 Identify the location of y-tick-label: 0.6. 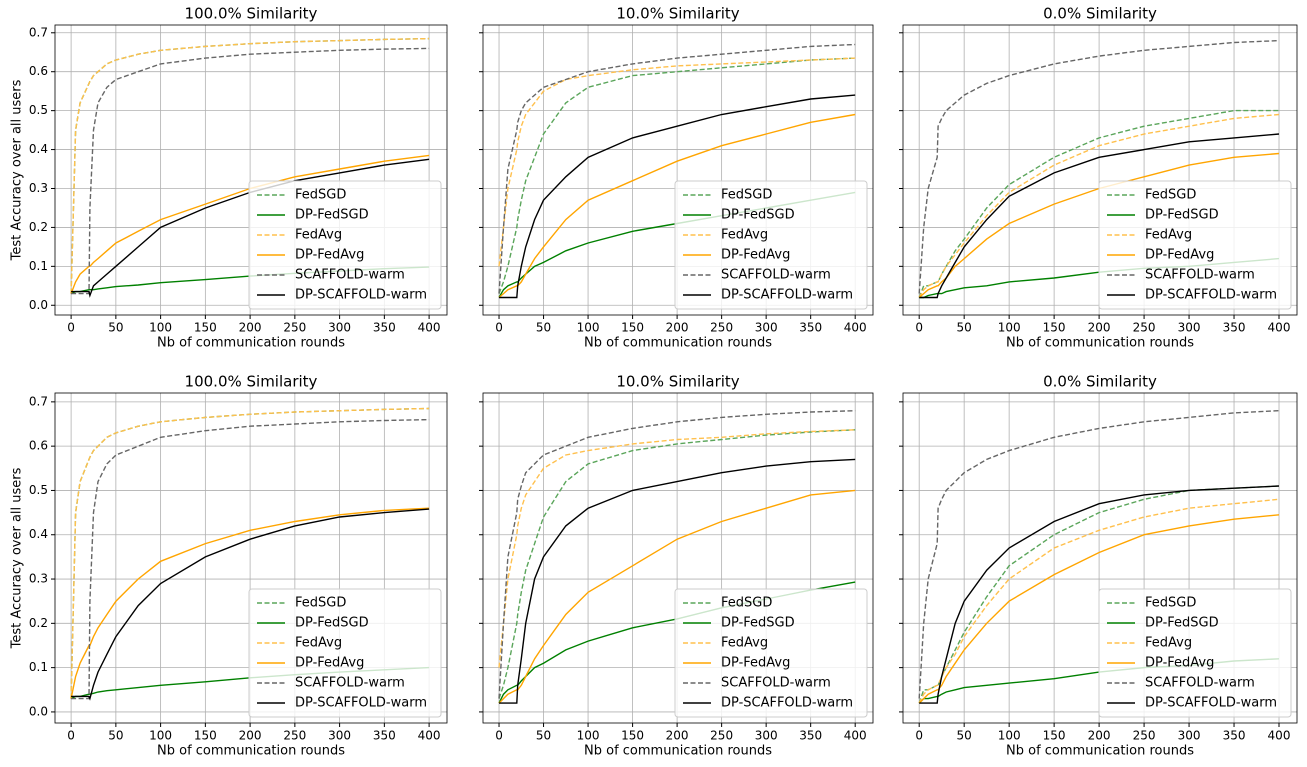
(38, 446).